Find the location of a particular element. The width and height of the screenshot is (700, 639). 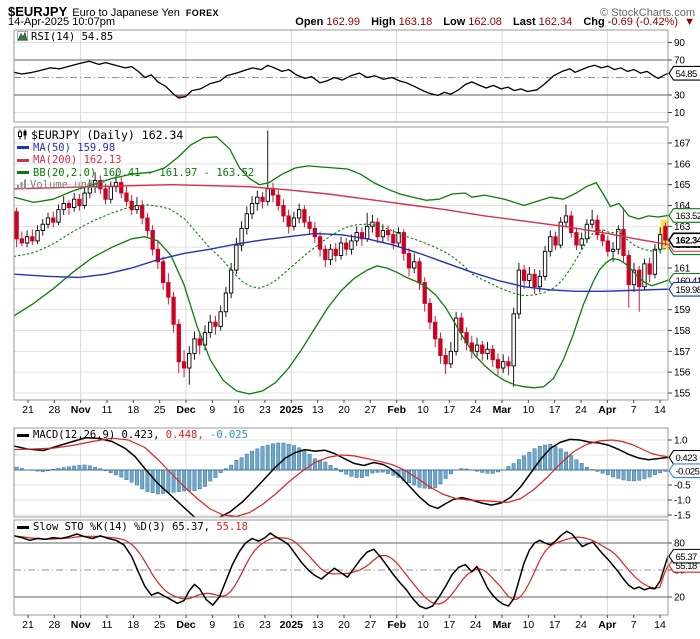

macd-plot is located at coordinates (341, 476).